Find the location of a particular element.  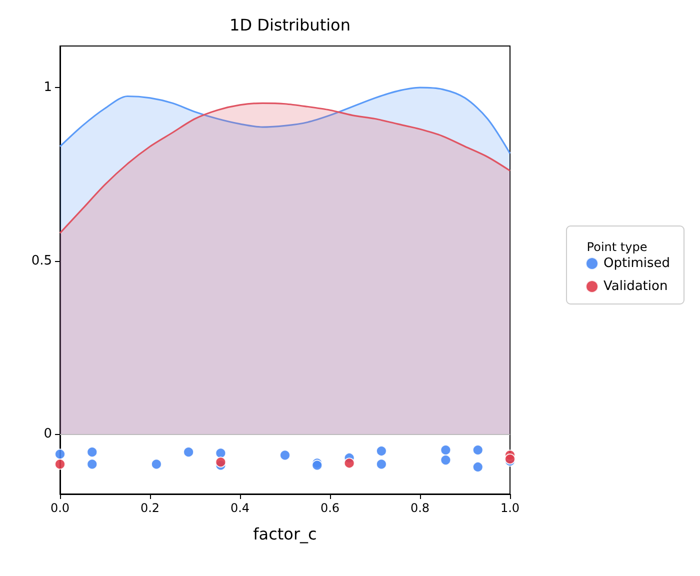

x-tick-label: 0.4 is located at coordinates (240, 508).